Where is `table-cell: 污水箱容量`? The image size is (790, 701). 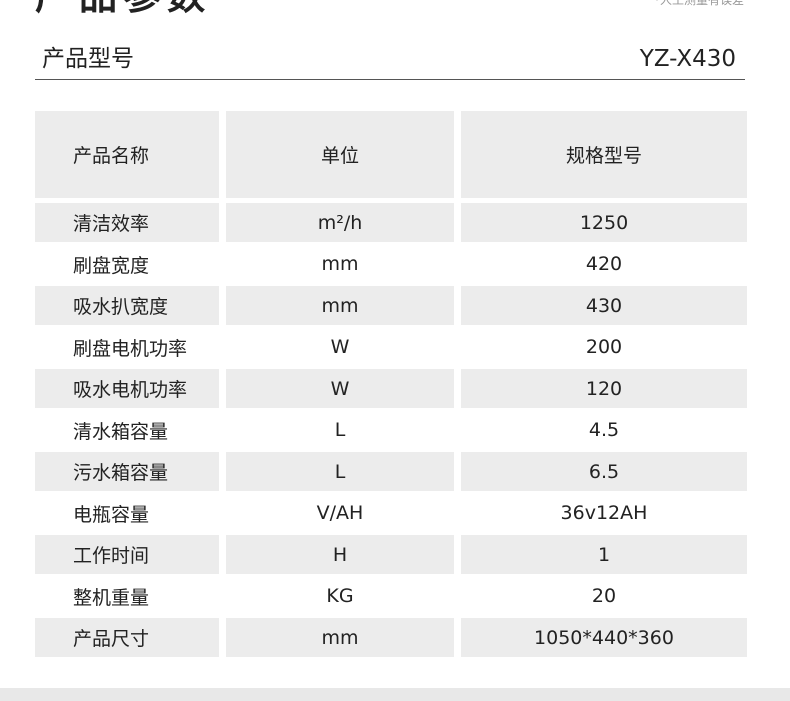 table-cell: 污水箱容量 is located at coordinates (127, 471).